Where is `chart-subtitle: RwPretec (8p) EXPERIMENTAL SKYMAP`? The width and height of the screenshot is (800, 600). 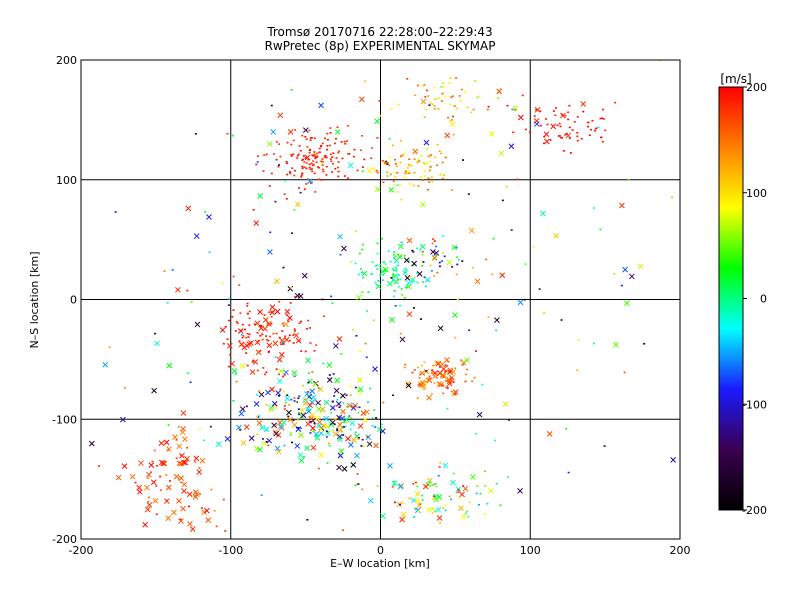 chart-subtitle: RwPretec (8p) EXPERIMENTAL SKYMAP is located at coordinates (380, 46).